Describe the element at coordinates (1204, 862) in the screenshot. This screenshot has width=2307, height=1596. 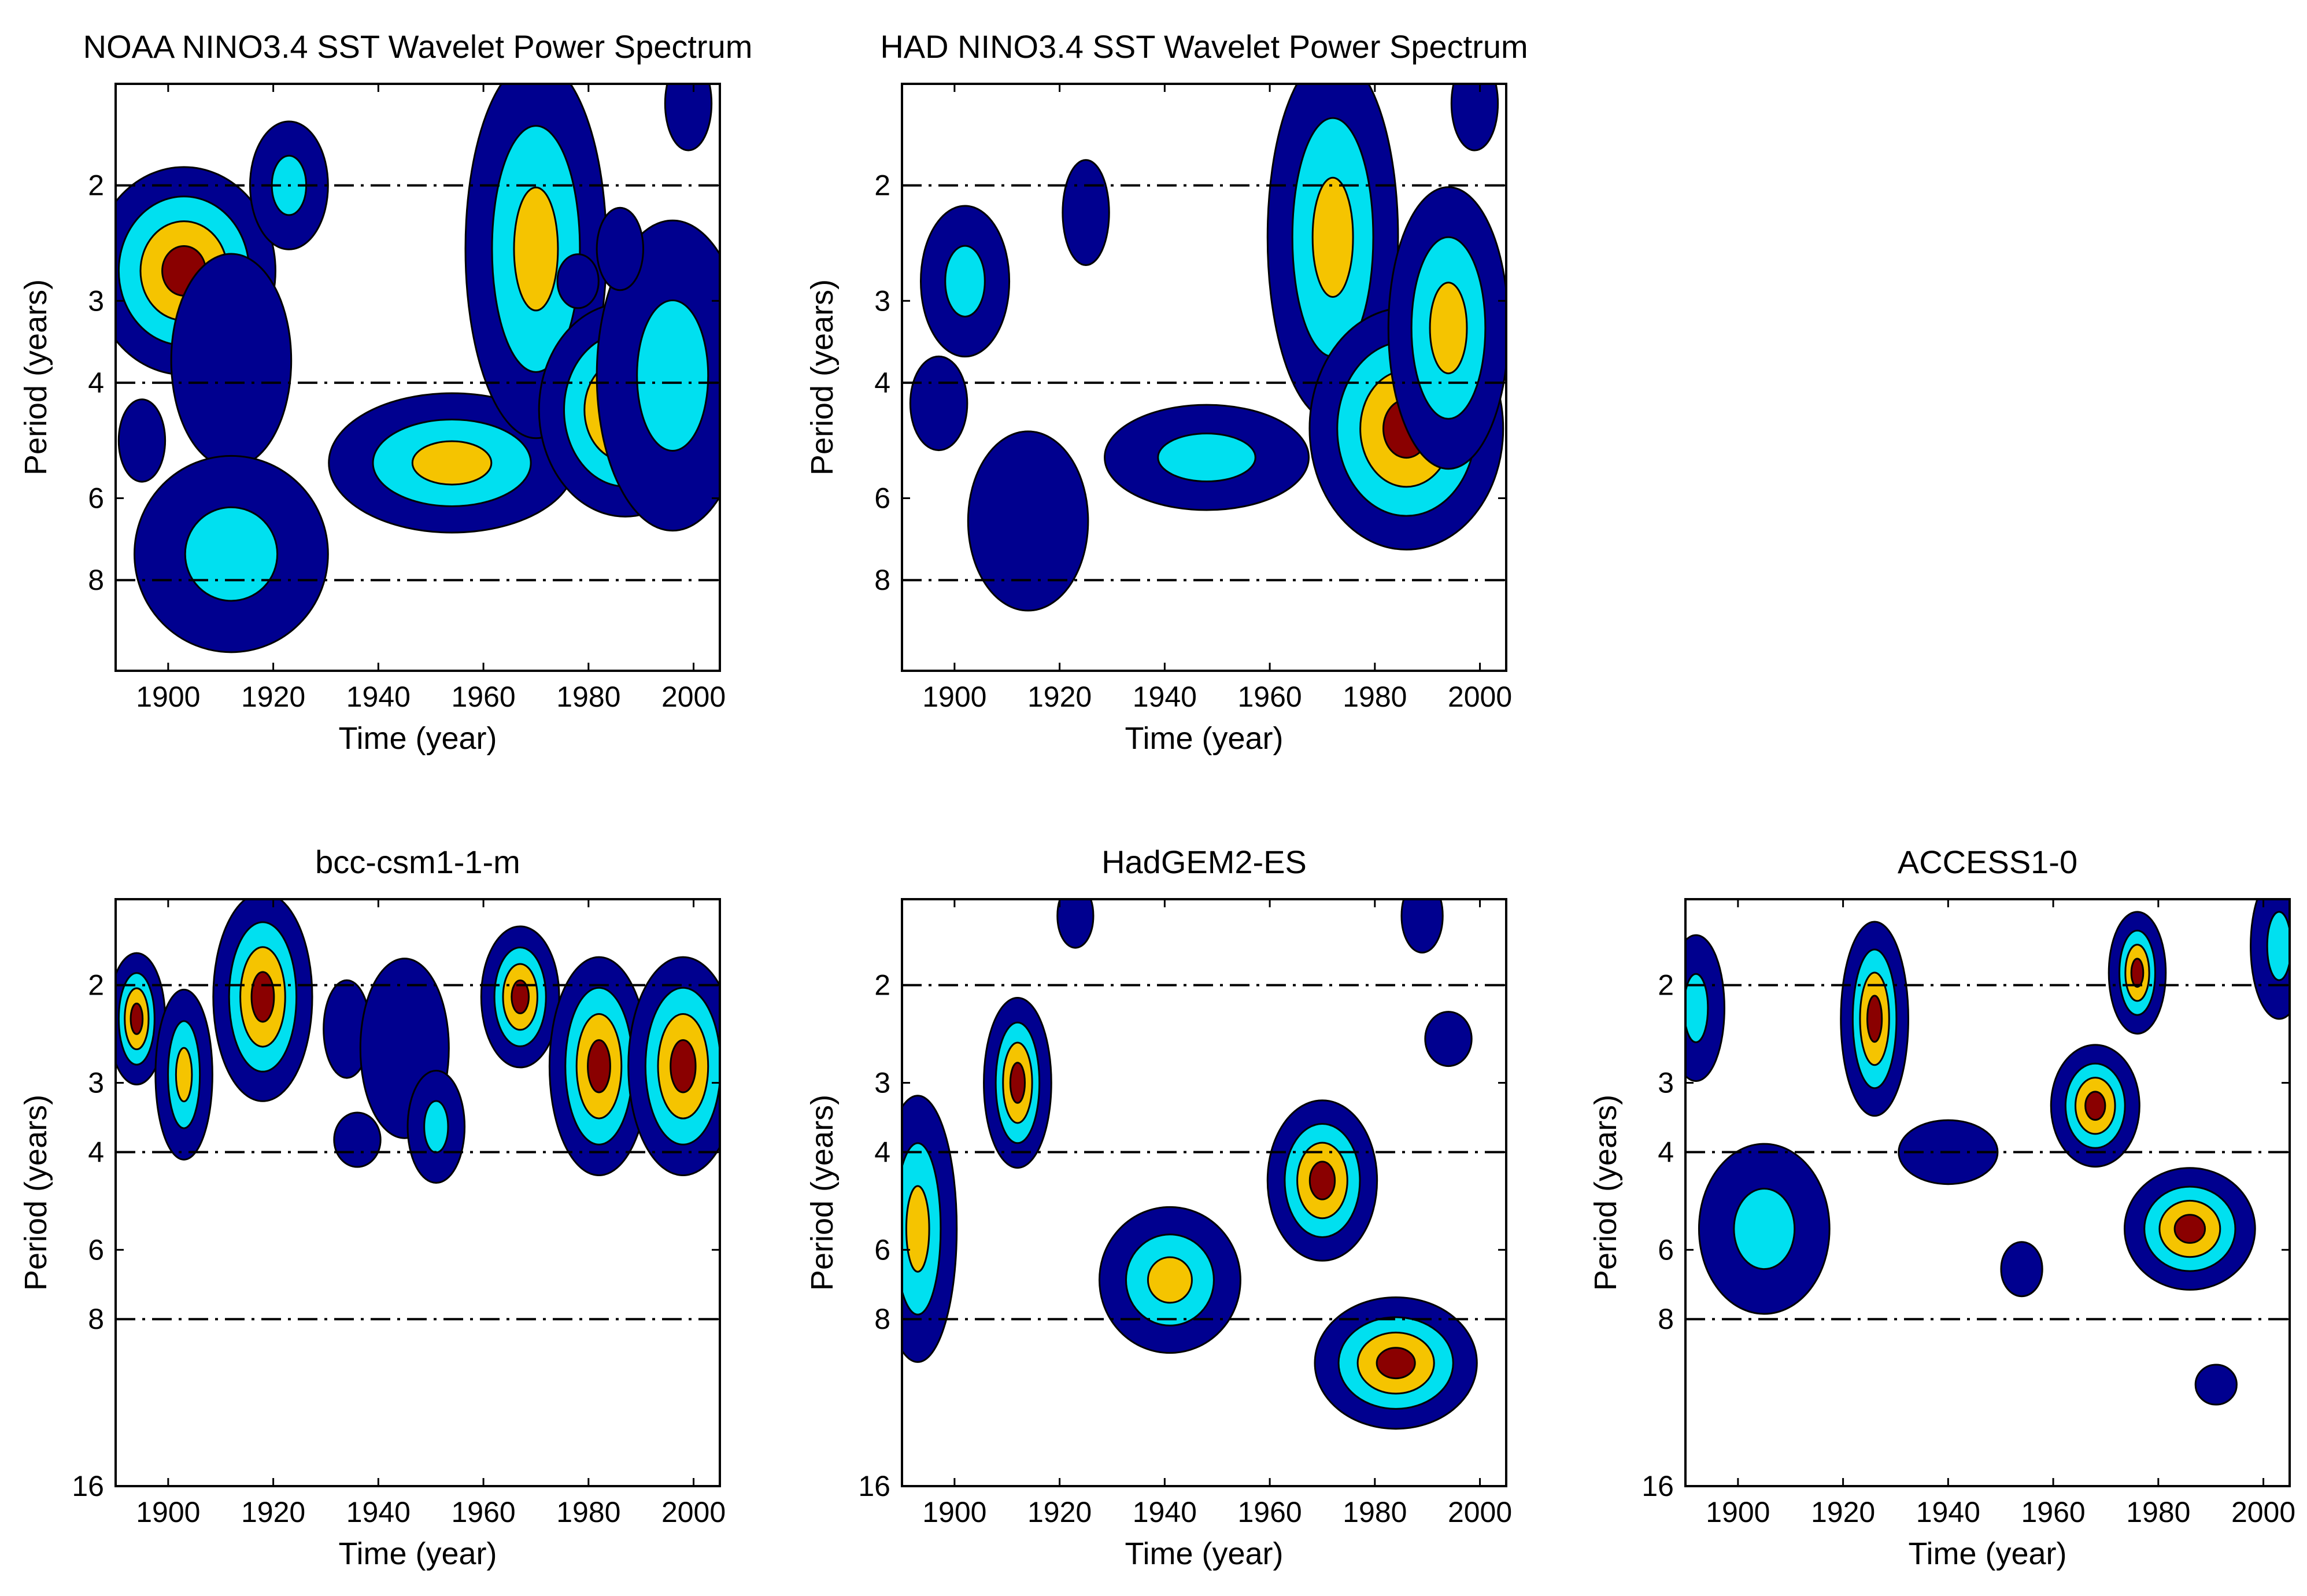
I see `chart-title: HadGEM2-ES` at that location.